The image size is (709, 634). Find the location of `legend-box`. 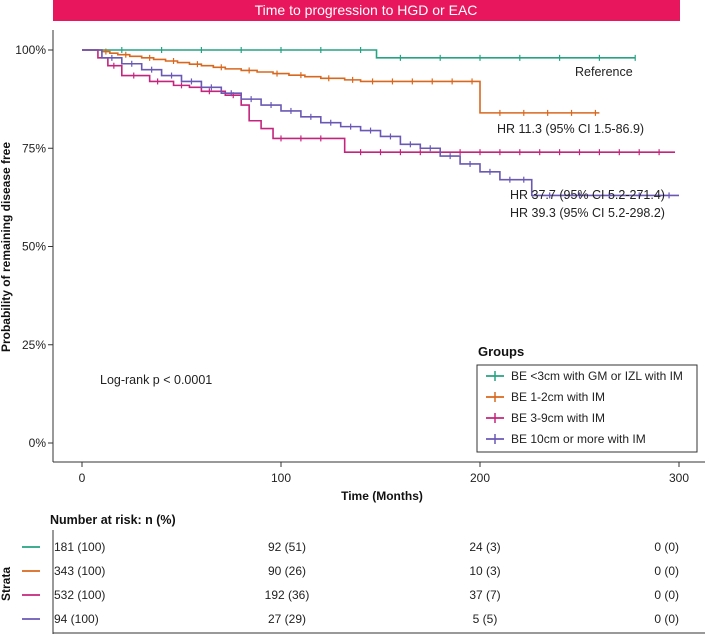

legend-box is located at coordinates (587, 408).